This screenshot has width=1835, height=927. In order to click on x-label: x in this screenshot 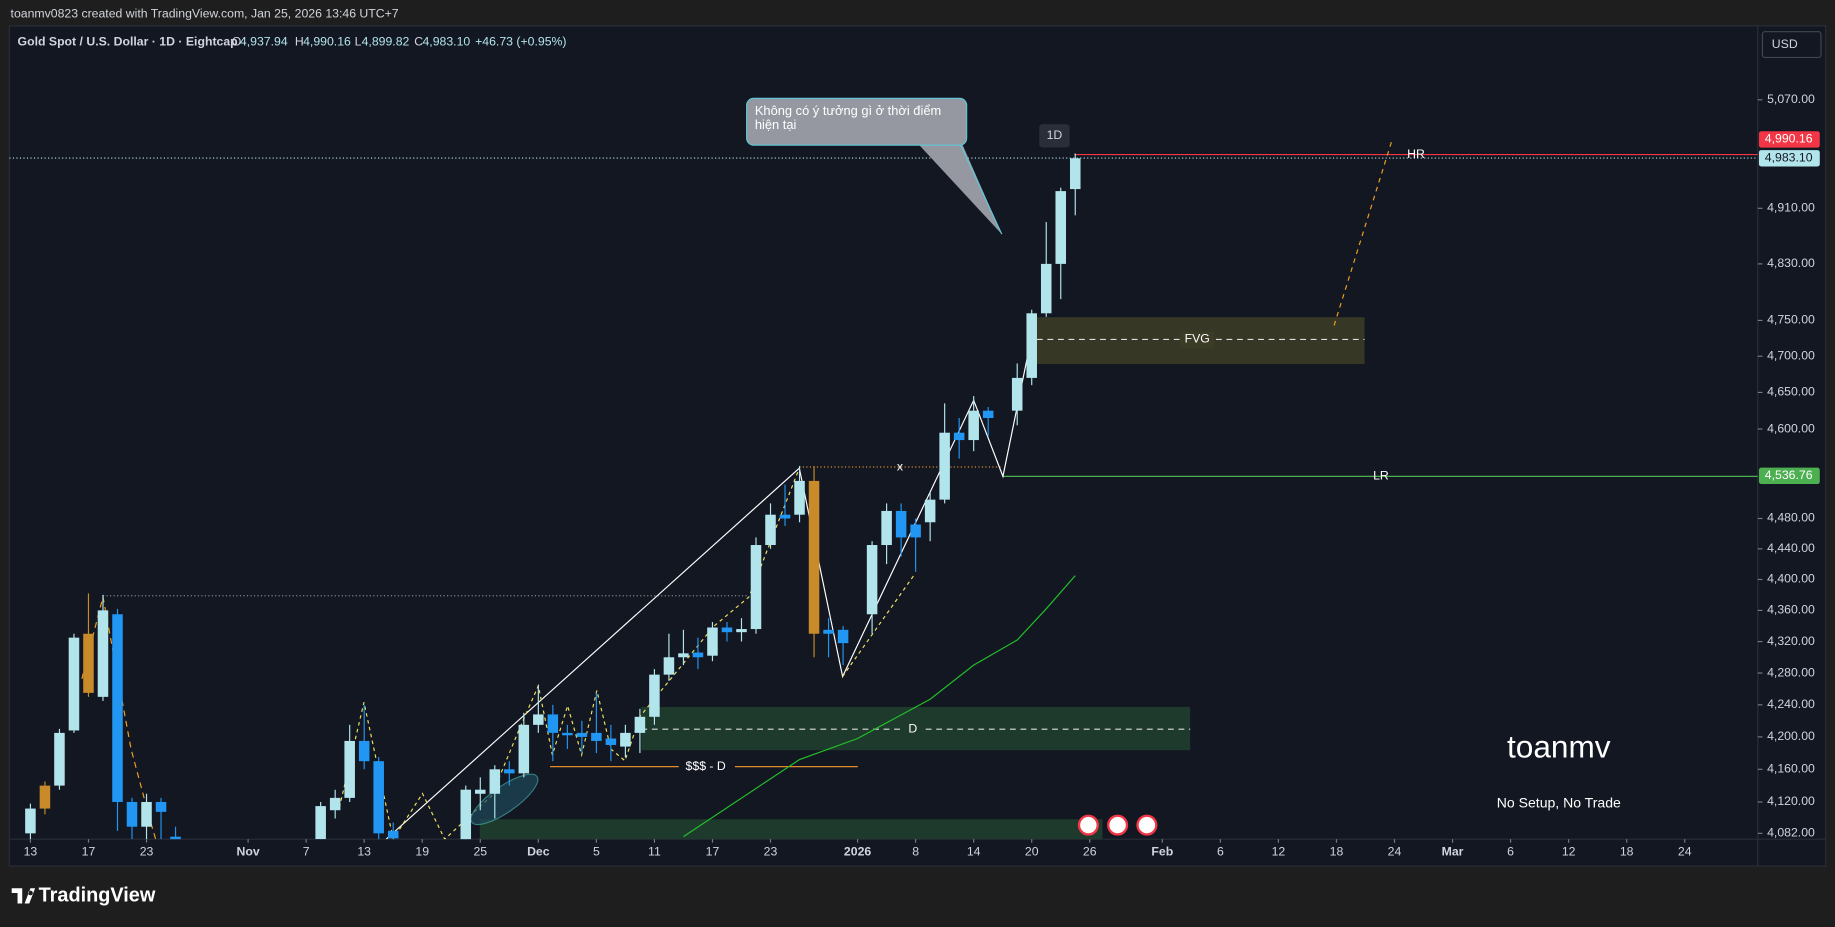, I will do `click(900, 466)`.